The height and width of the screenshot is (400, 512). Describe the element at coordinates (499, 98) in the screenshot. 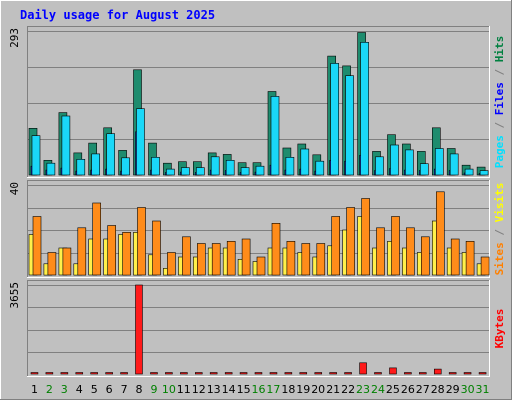

I see `legend-label-part: Files` at that location.